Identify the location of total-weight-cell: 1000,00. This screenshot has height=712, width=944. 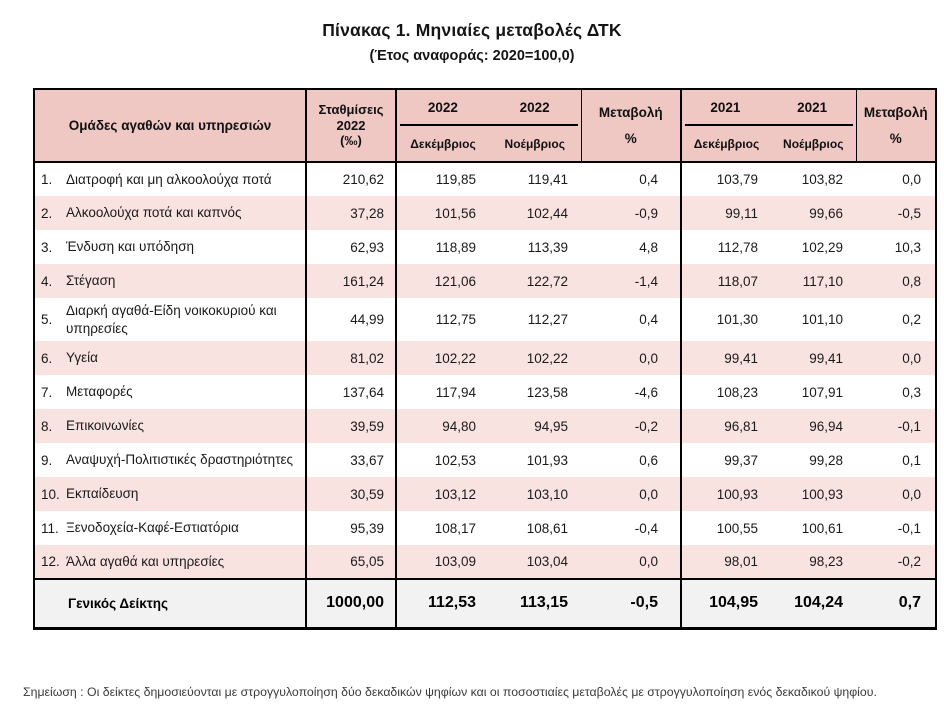
(351, 603).